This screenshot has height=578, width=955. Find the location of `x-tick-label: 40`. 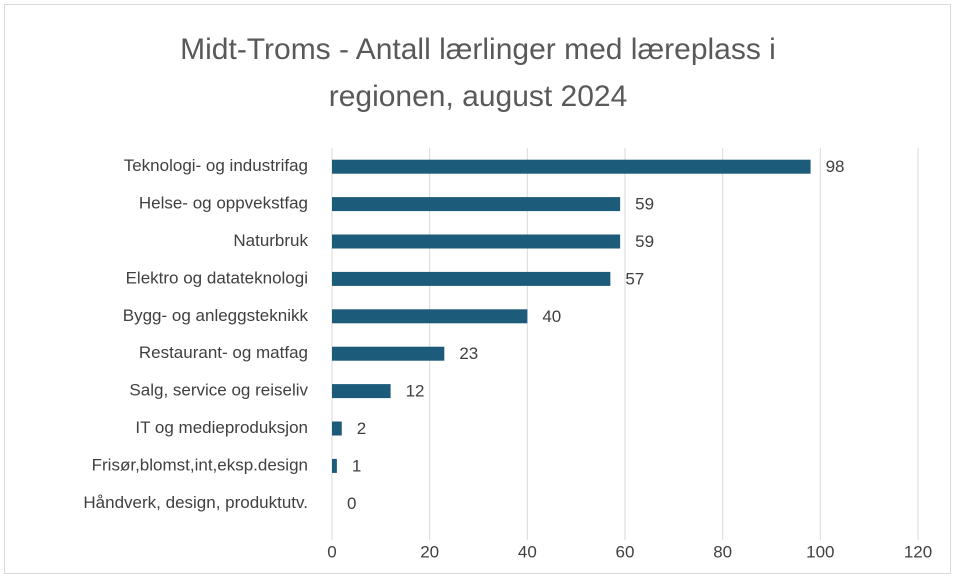

x-tick-label: 40 is located at coordinates (527, 551).